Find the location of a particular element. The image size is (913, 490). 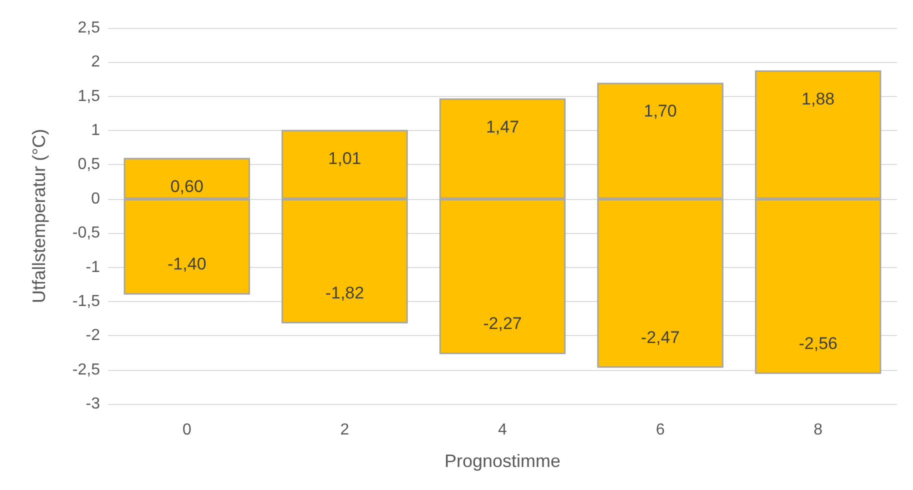

data-label: 1,47 is located at coordinates (503, 126).